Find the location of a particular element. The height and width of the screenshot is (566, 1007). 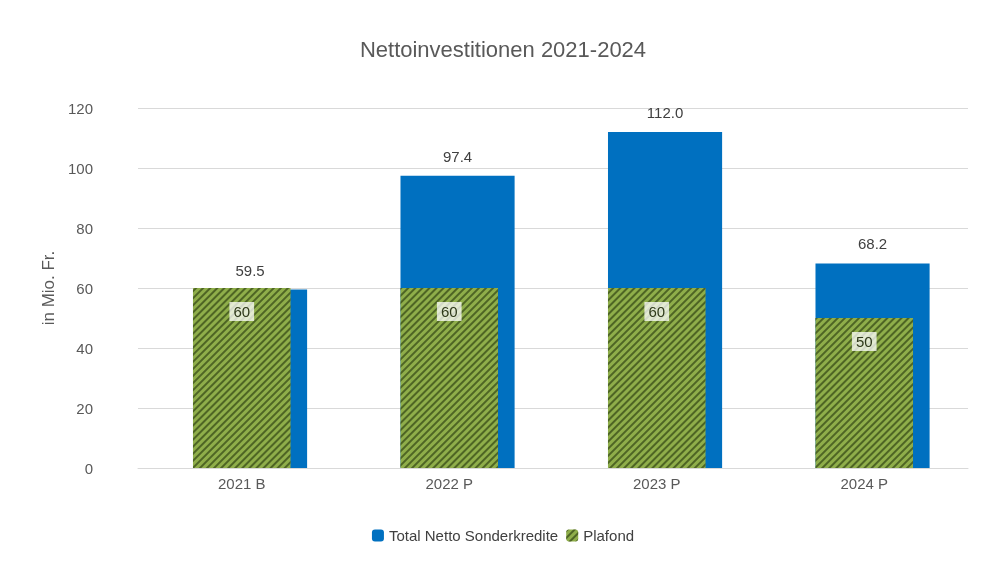

chart-title: Nettoinvestitionen 2021-2024 is located at coordinates (503, 49).